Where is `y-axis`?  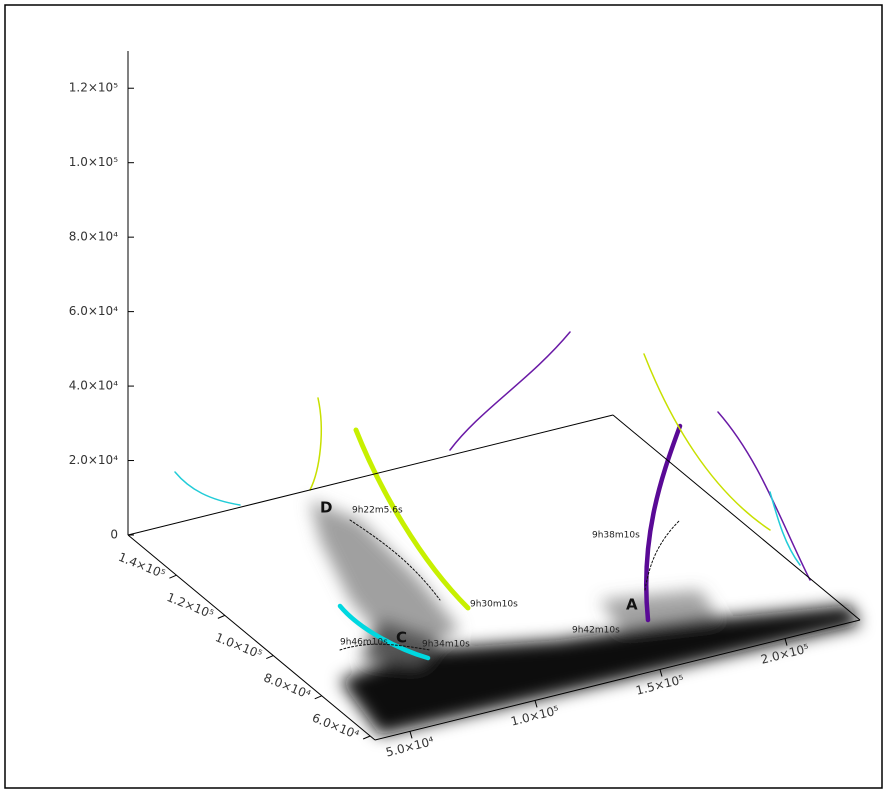
y-axis is located at coordinates (251, 637).